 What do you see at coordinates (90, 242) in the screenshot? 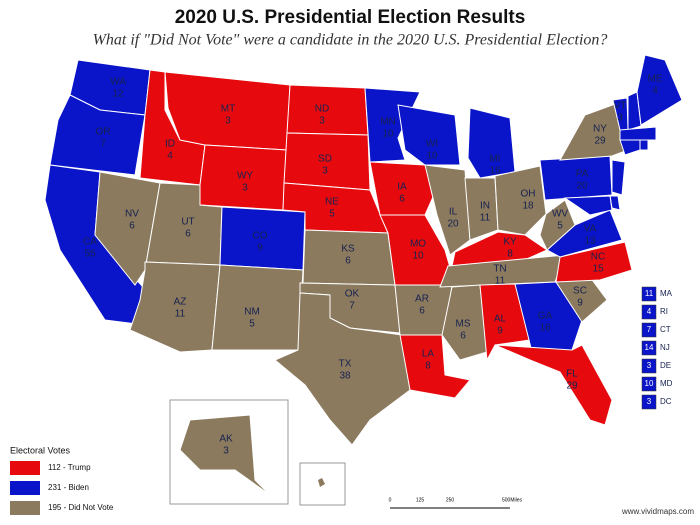
I see `state-abbr: CA` at bounding box center [90, 242].